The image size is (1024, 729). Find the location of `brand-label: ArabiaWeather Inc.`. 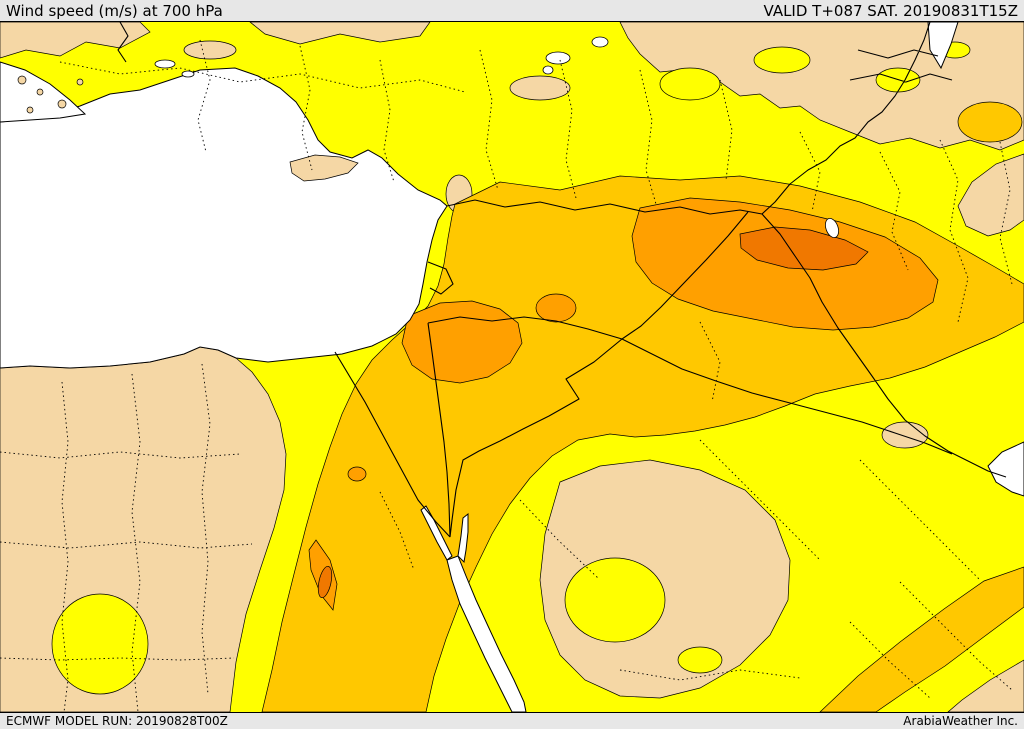

brand-label: ArabiaWeather Inc. is located at coordinates (960, 721).